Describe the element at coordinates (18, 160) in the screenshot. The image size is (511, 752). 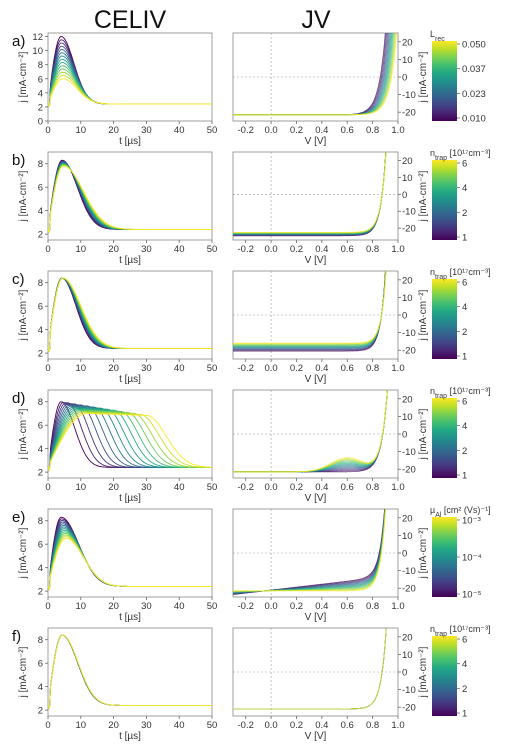
I see `panel-label: b)` at that location.